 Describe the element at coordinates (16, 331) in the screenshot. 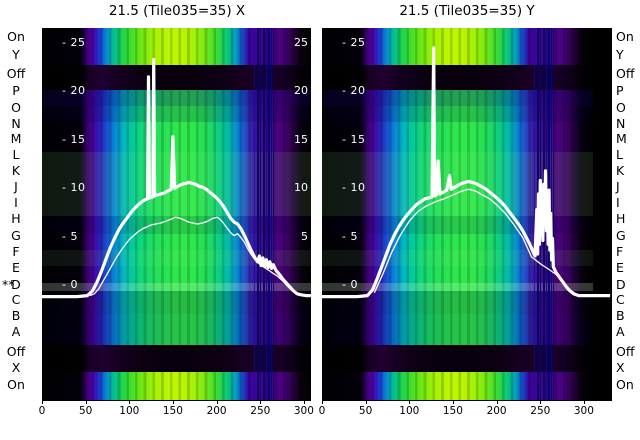

I see `row-label-a-18: A` at that location.